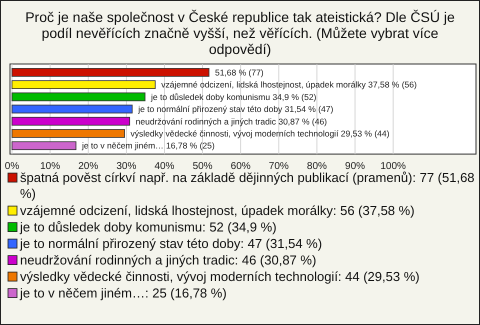 Image resolution: width=480 pixels, height=325 pixels. What do you see at coordinates (260, 133) in the screenshot?
I see `data-label: výsledky vědecké činnosti, vývoj moderních technologií 29,53 % (44)` at bounding box center [260, 133].